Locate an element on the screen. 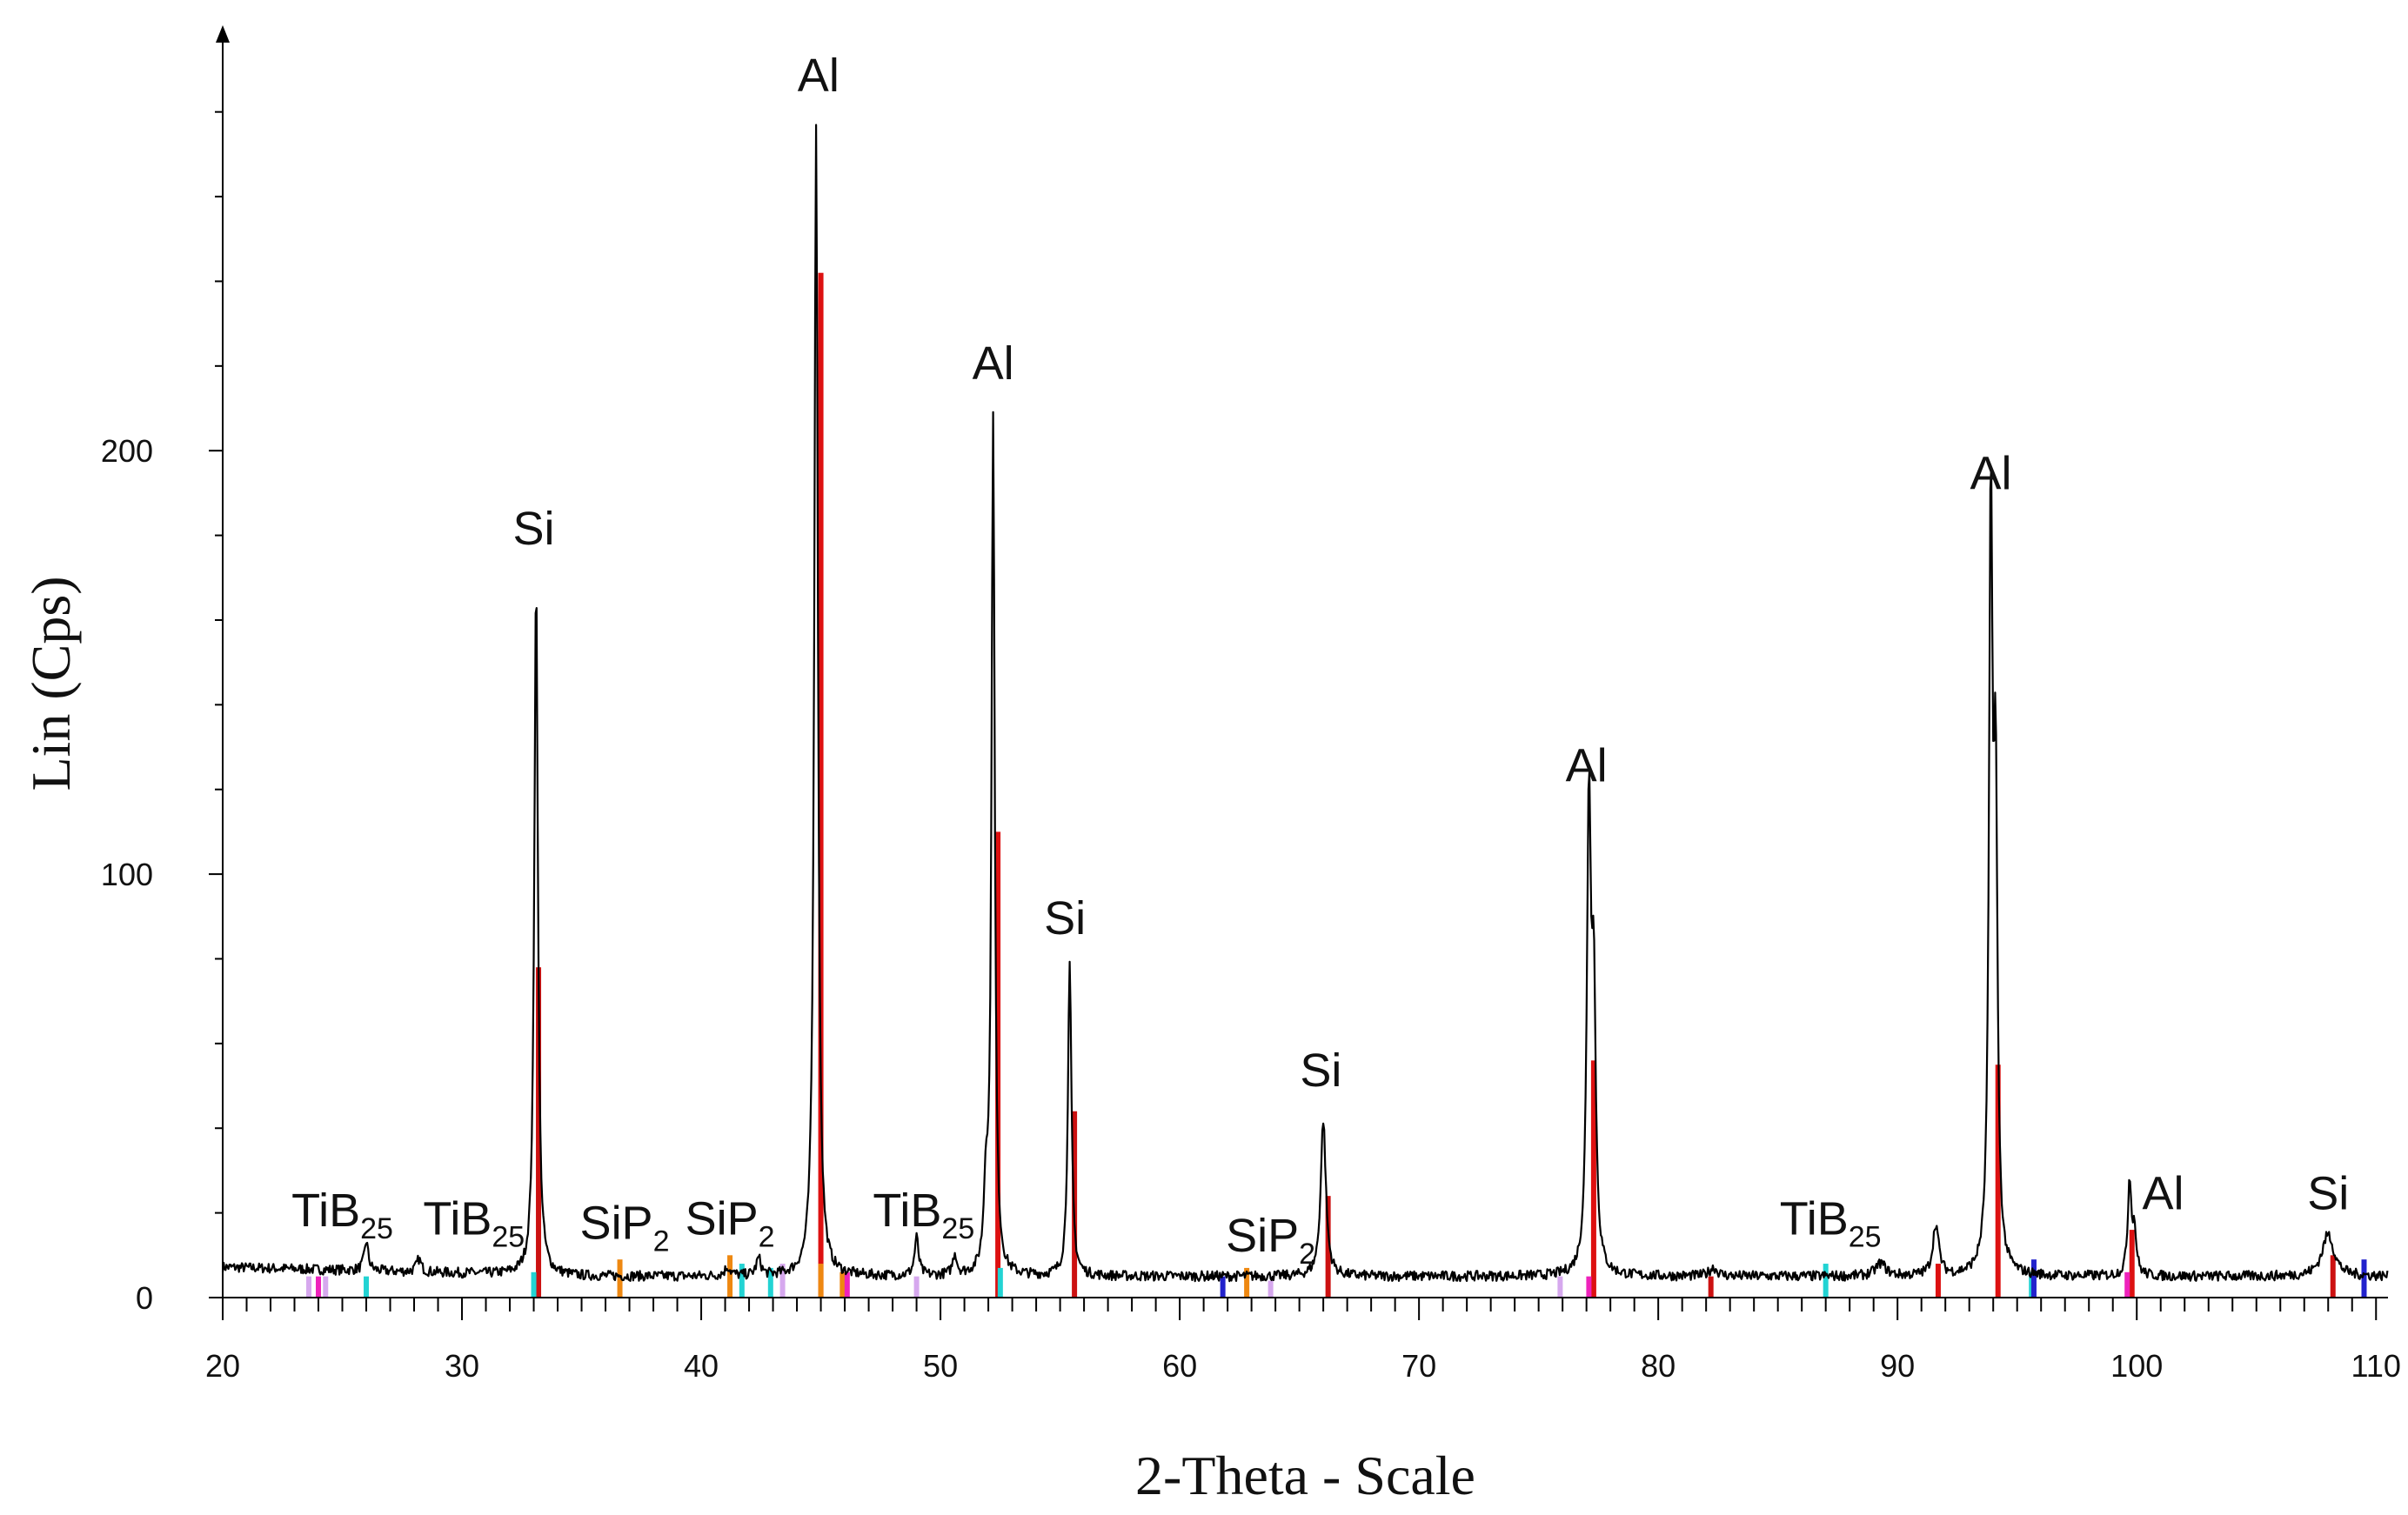  y-tick-label: 200 is located at coordinates (127, 451).